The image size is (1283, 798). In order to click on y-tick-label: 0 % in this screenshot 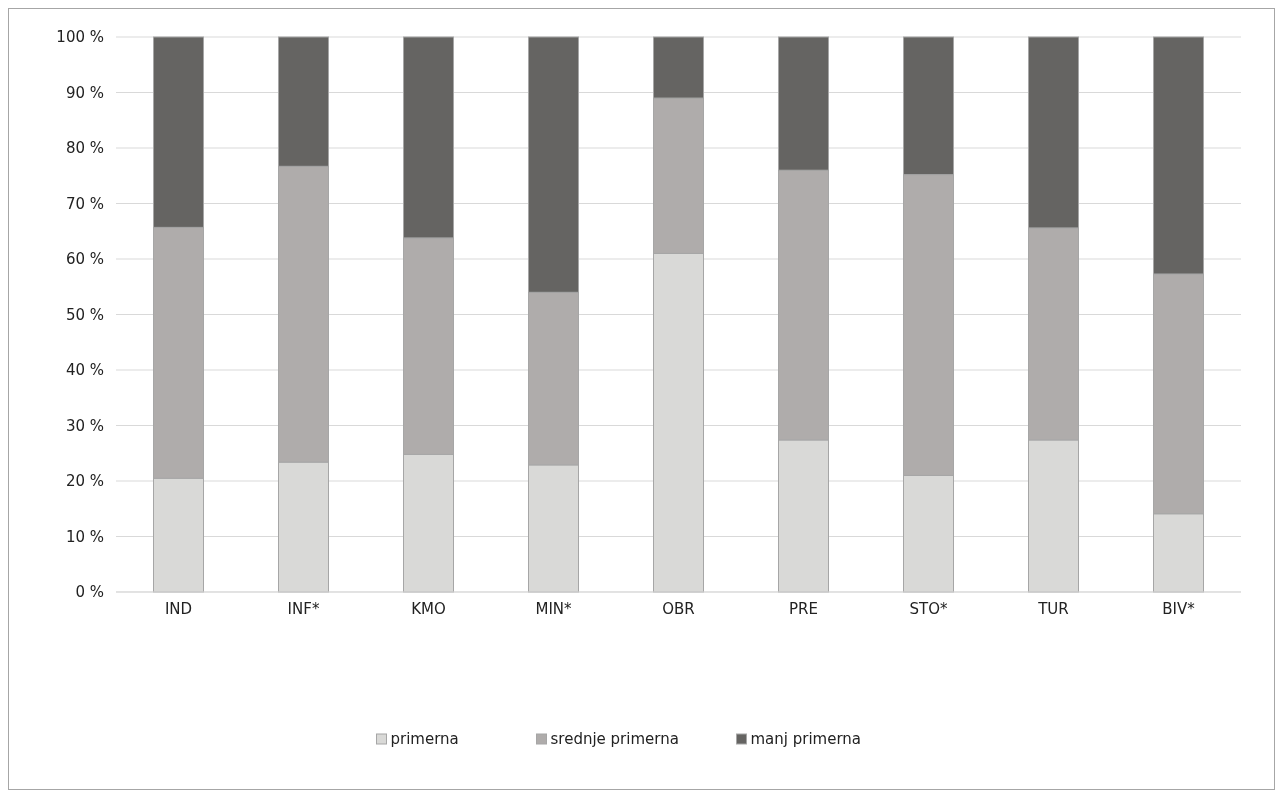, I will do `click(89, 592)`.